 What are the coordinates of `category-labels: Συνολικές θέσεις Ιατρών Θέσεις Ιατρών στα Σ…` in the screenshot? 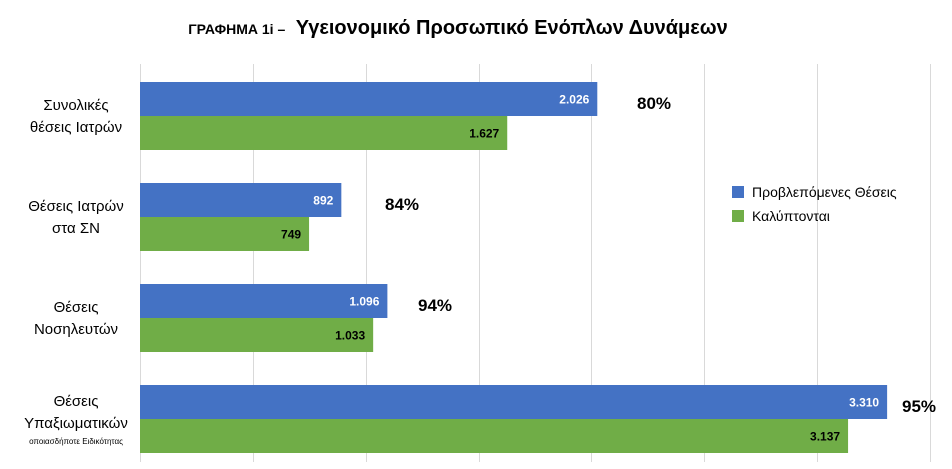 It's located at (76, 271).